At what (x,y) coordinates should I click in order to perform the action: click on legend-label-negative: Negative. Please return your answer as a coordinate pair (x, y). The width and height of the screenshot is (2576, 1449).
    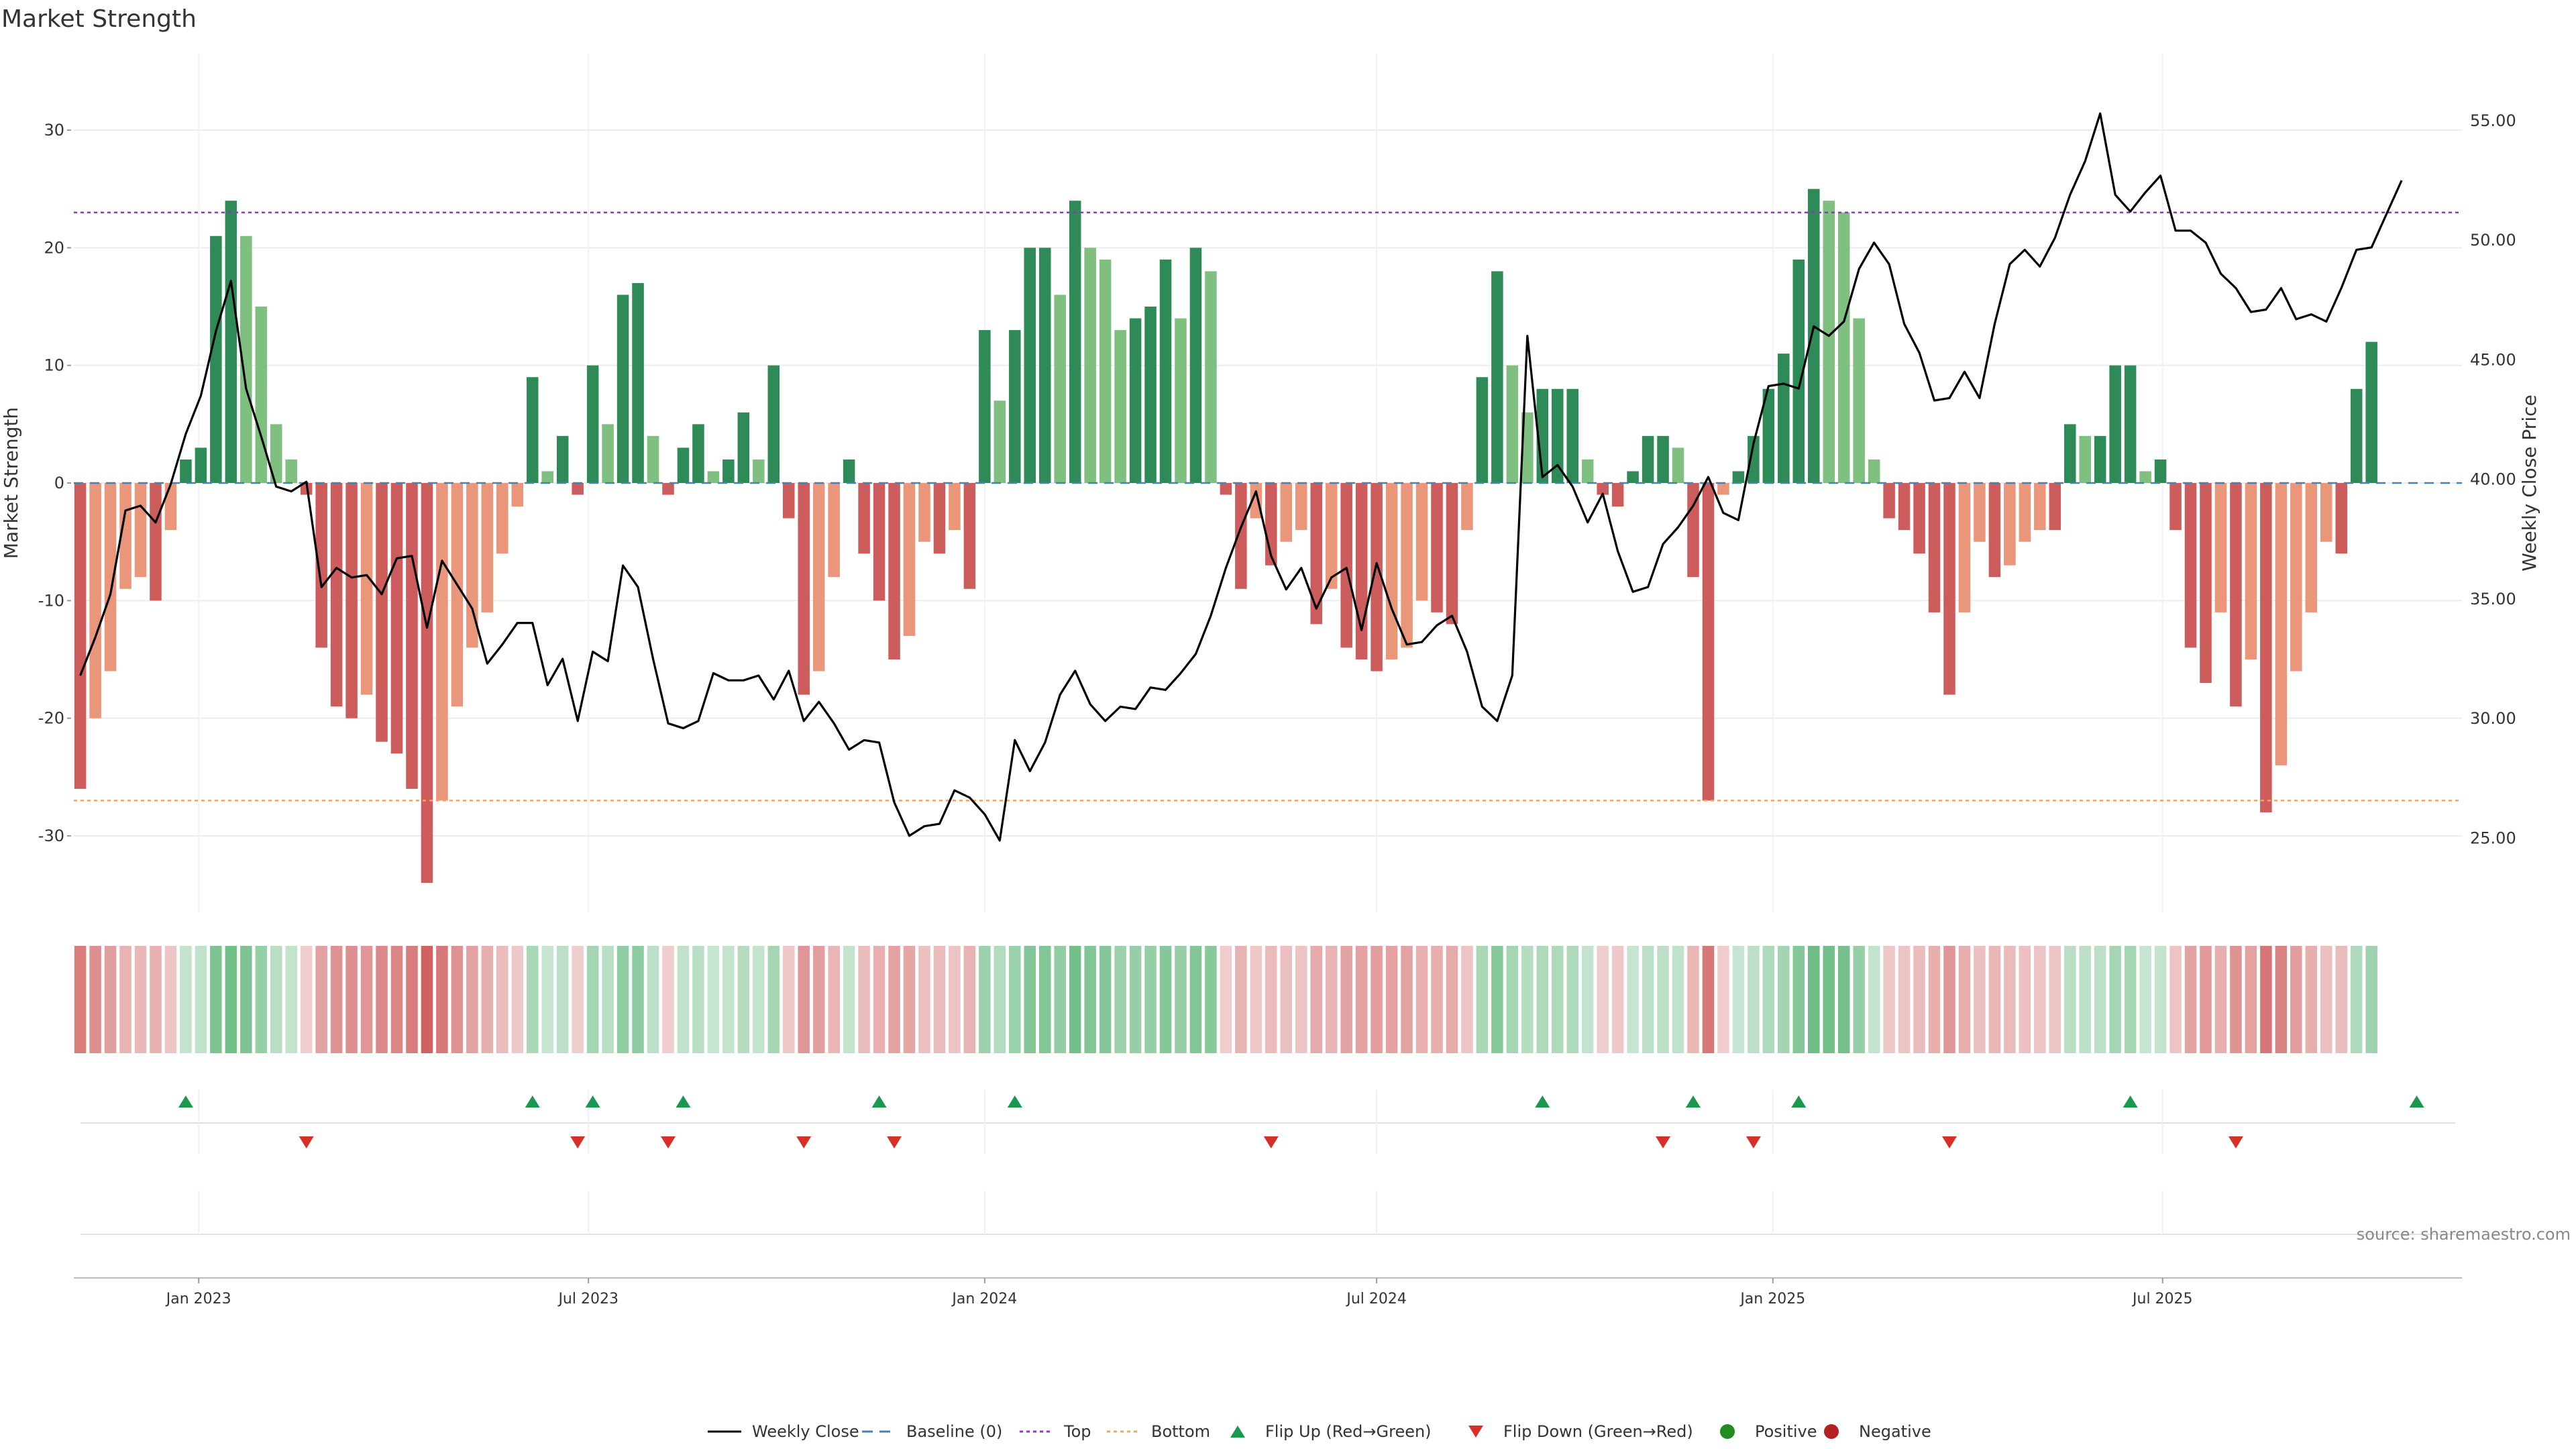
    Looking at the image, I should click on (1895, 1431).